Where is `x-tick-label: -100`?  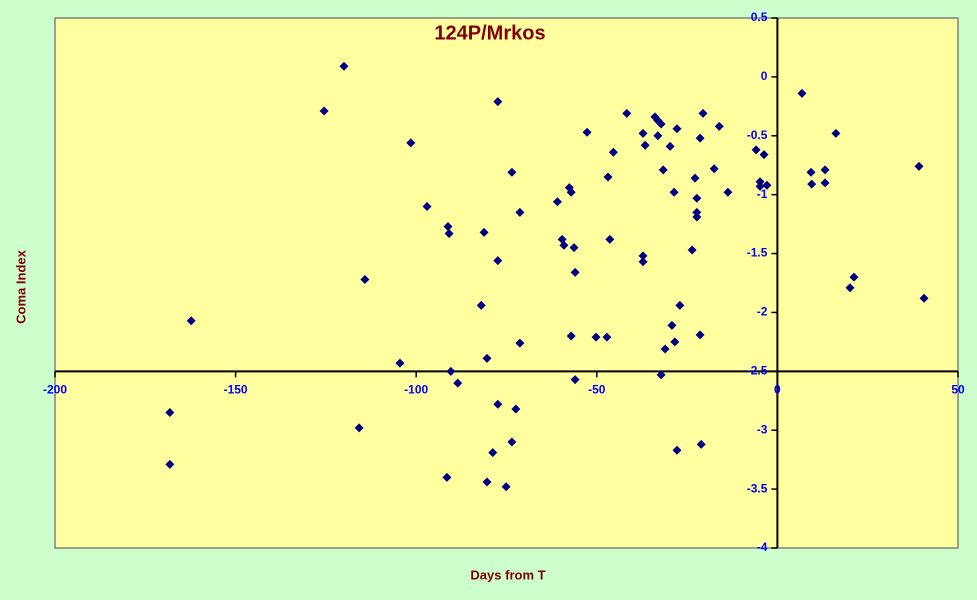 x-tick-label: -100 is located at coordinates (416, 390).